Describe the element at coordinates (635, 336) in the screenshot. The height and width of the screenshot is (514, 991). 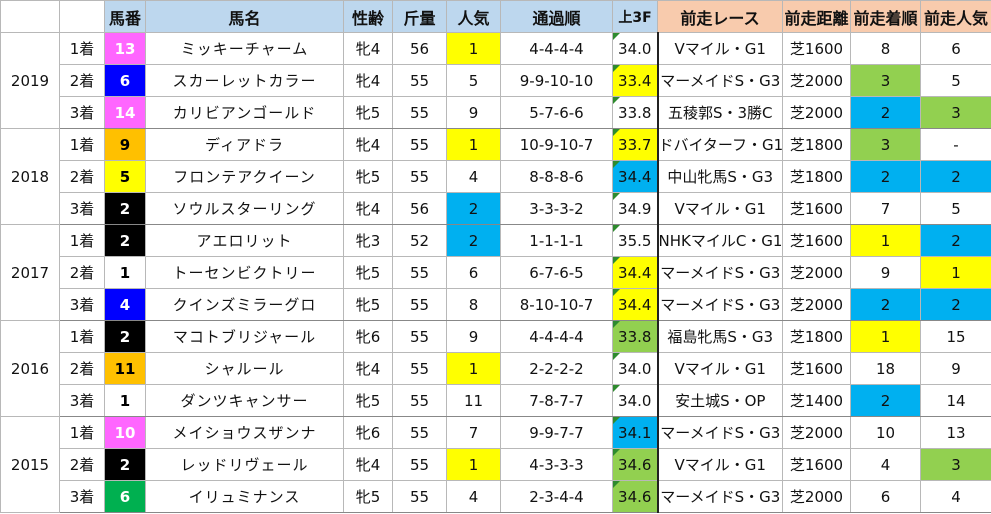
I see `last-3f-cell: 33.8` at that location.